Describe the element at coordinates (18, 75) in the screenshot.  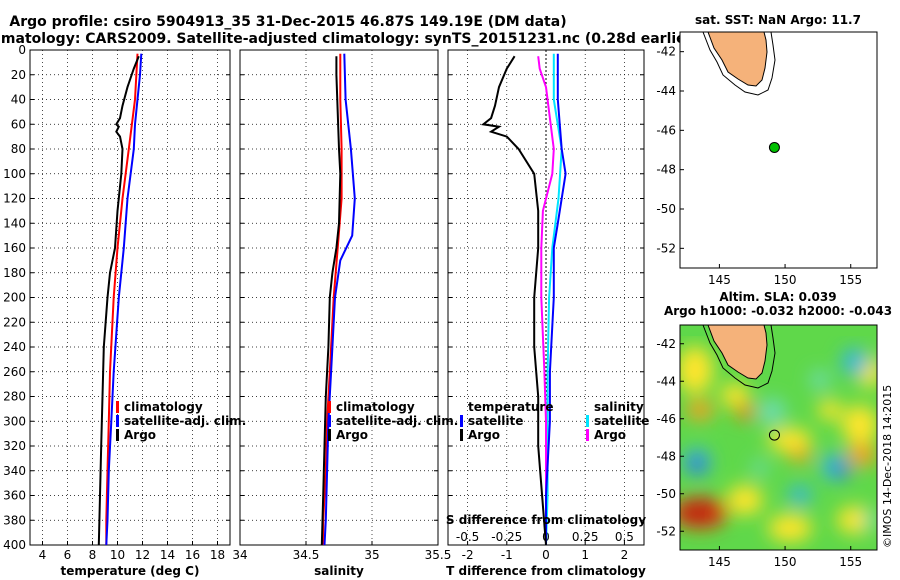
I see `depth-tick-label: 20` at that location.